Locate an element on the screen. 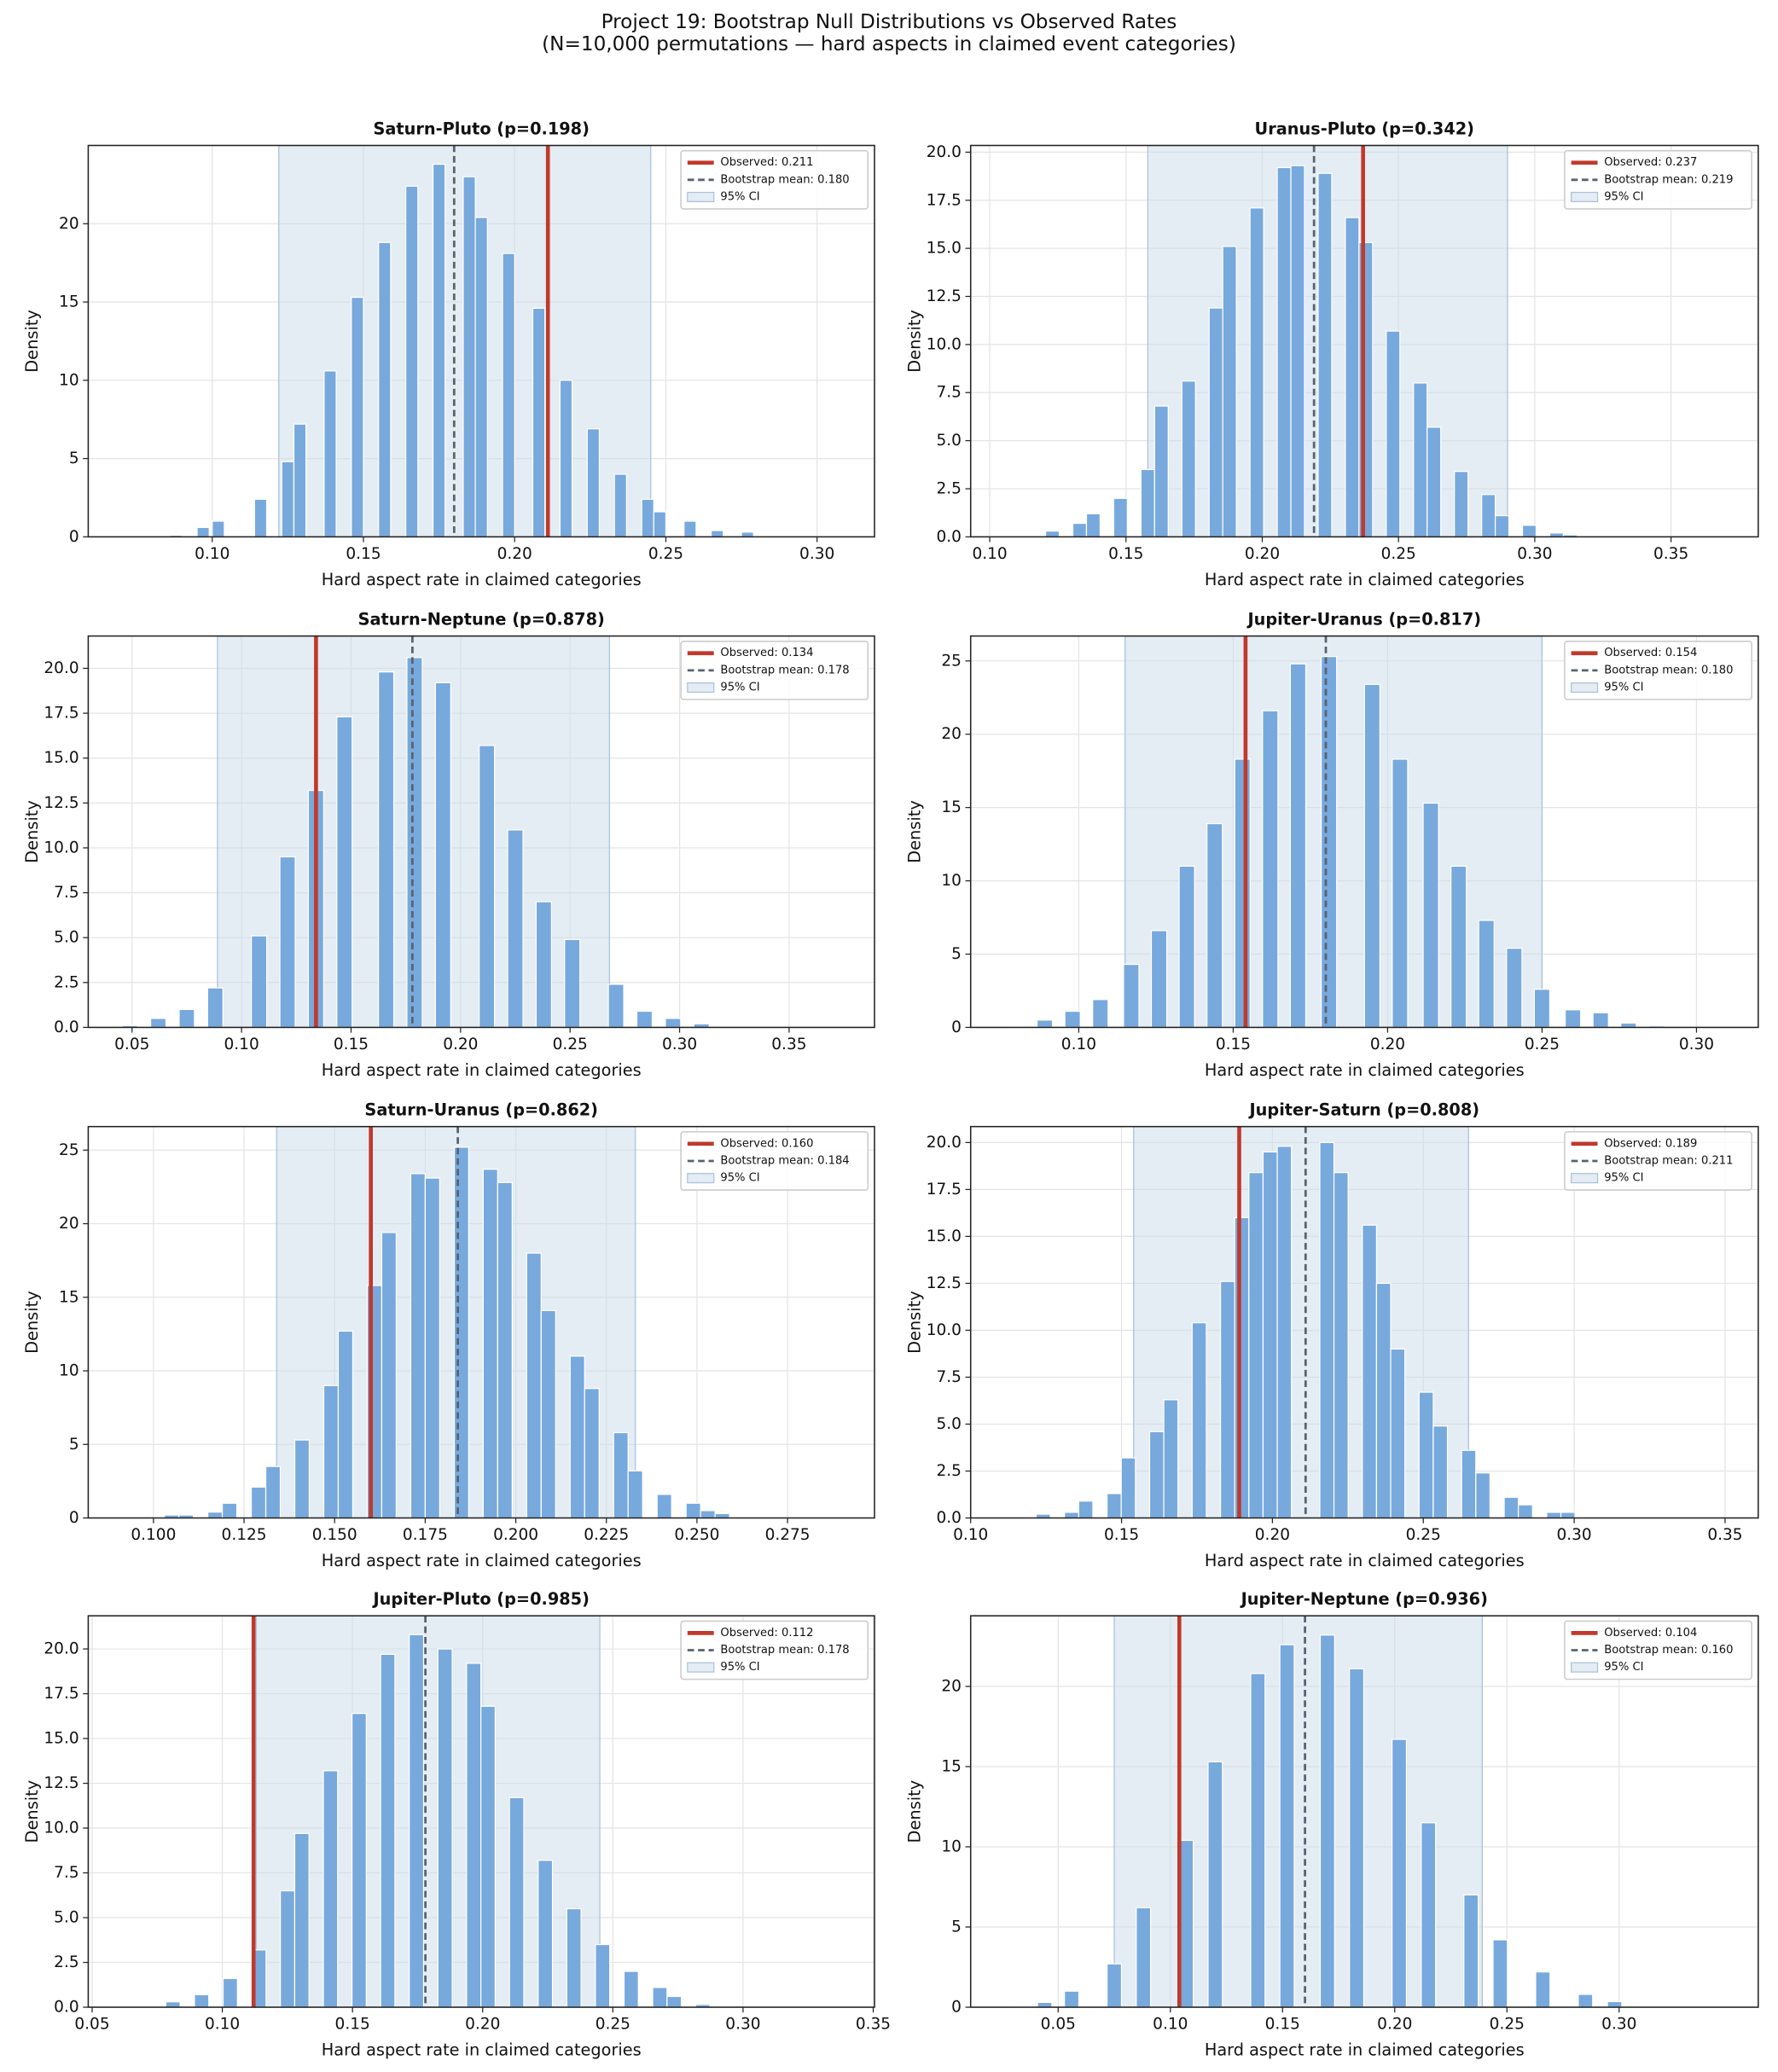 The width and height of the screenshot is (1778, 2072). legend-label: Bootstrap mean: 0.211 is located at coordinates (1668, 1160).